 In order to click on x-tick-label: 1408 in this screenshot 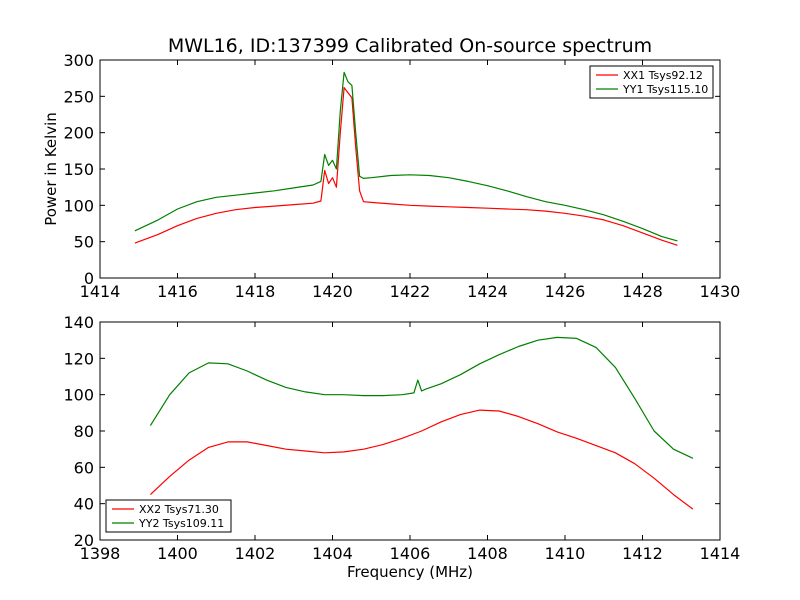, I will do `click(487, 553)`.